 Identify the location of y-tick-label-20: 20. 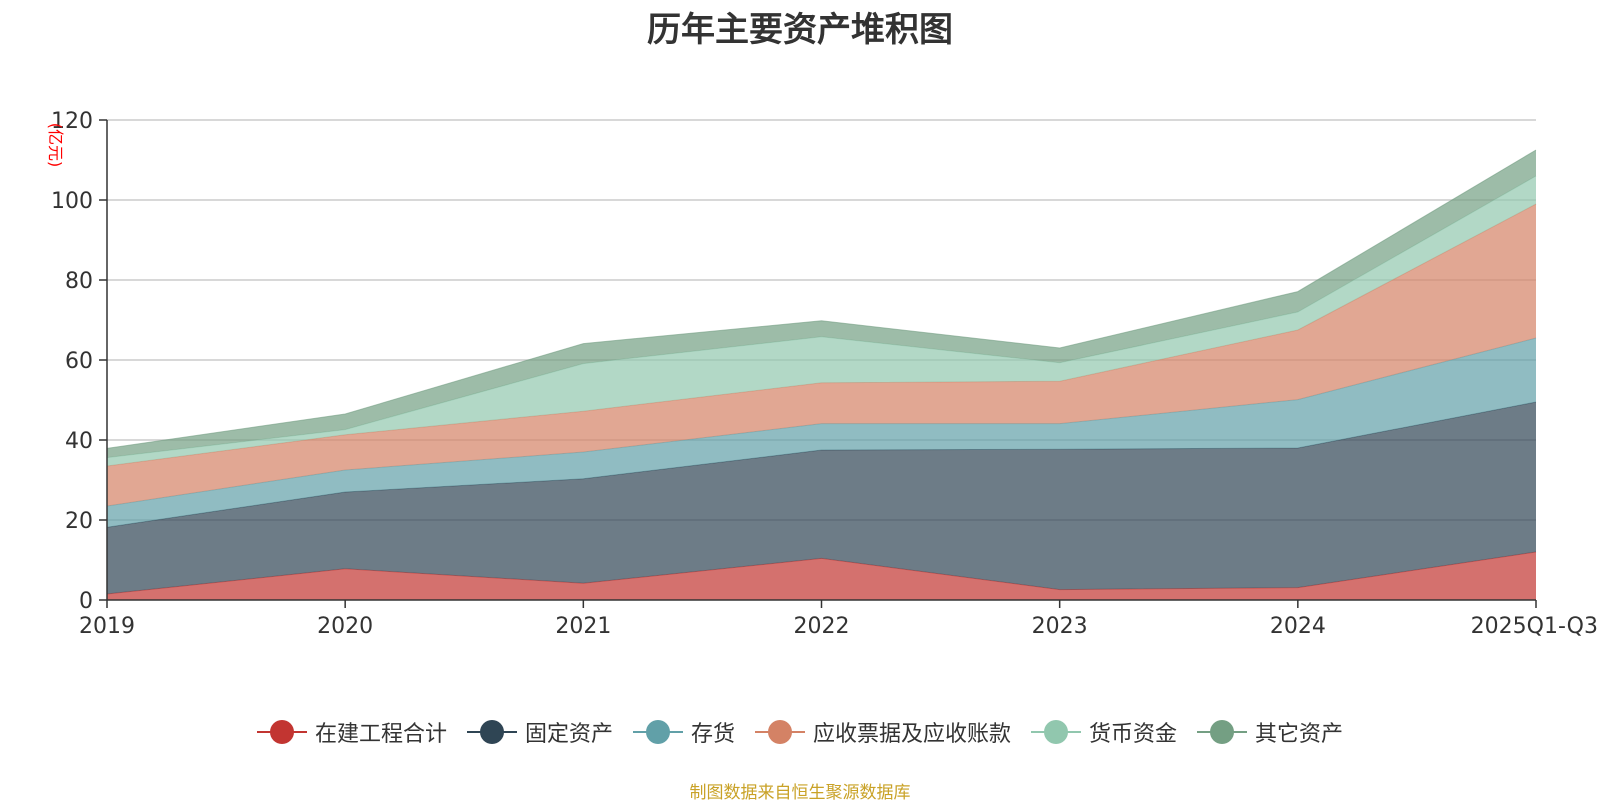
(79, 521).